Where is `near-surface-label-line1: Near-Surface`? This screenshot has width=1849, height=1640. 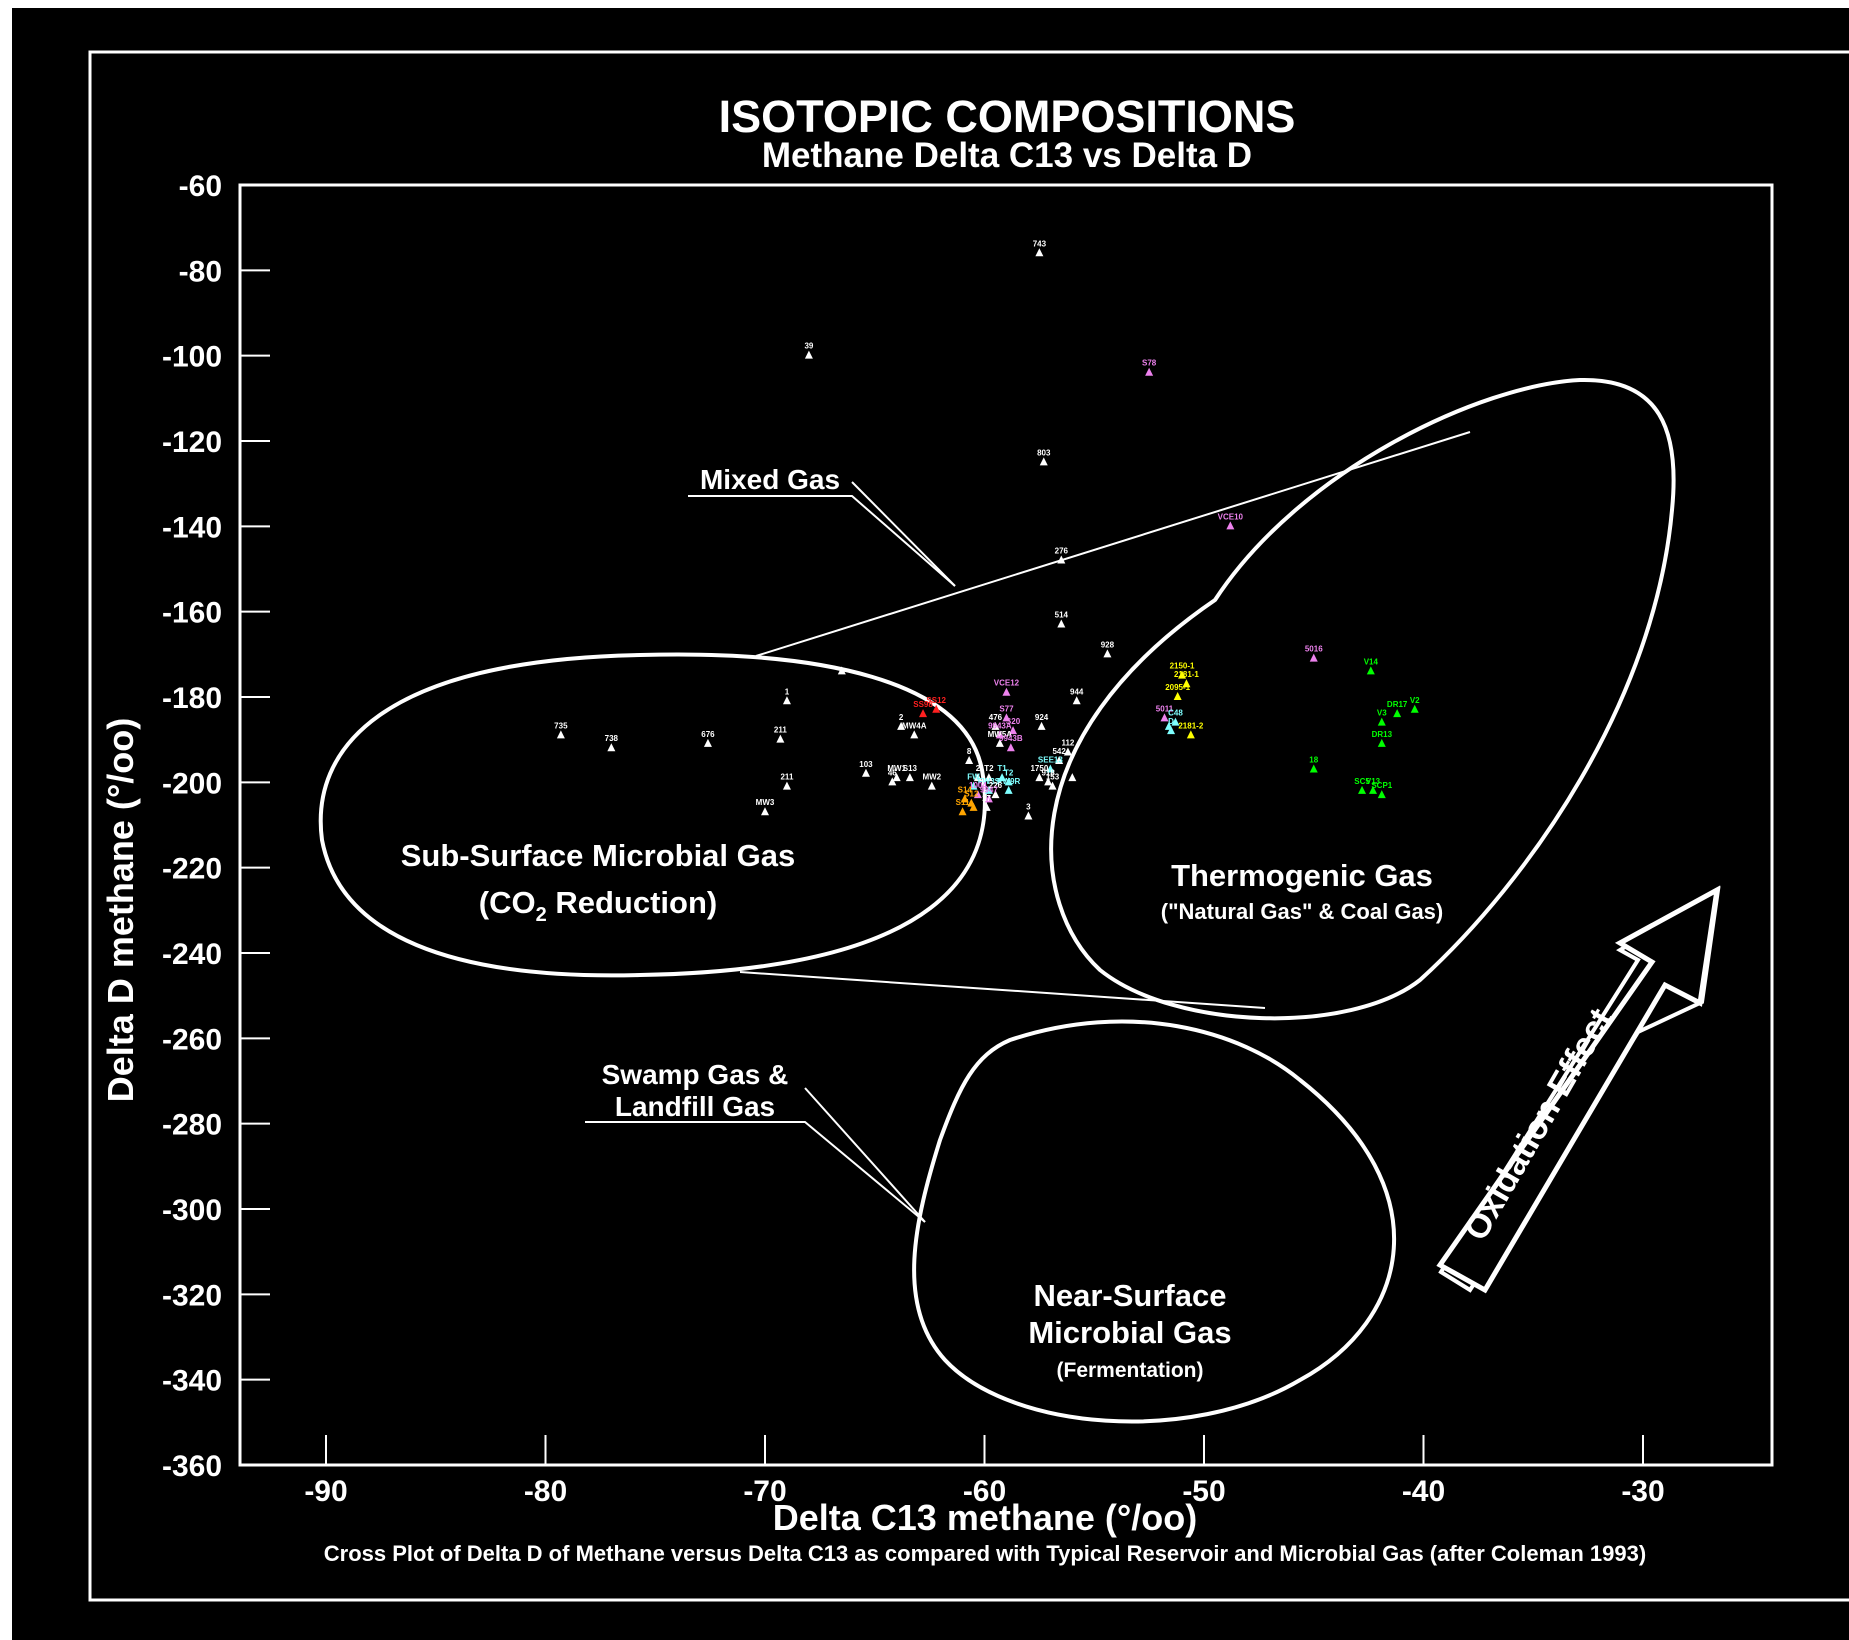
near-surface-label-line1: Near-Surface is located at coordinates (1130, 1295).